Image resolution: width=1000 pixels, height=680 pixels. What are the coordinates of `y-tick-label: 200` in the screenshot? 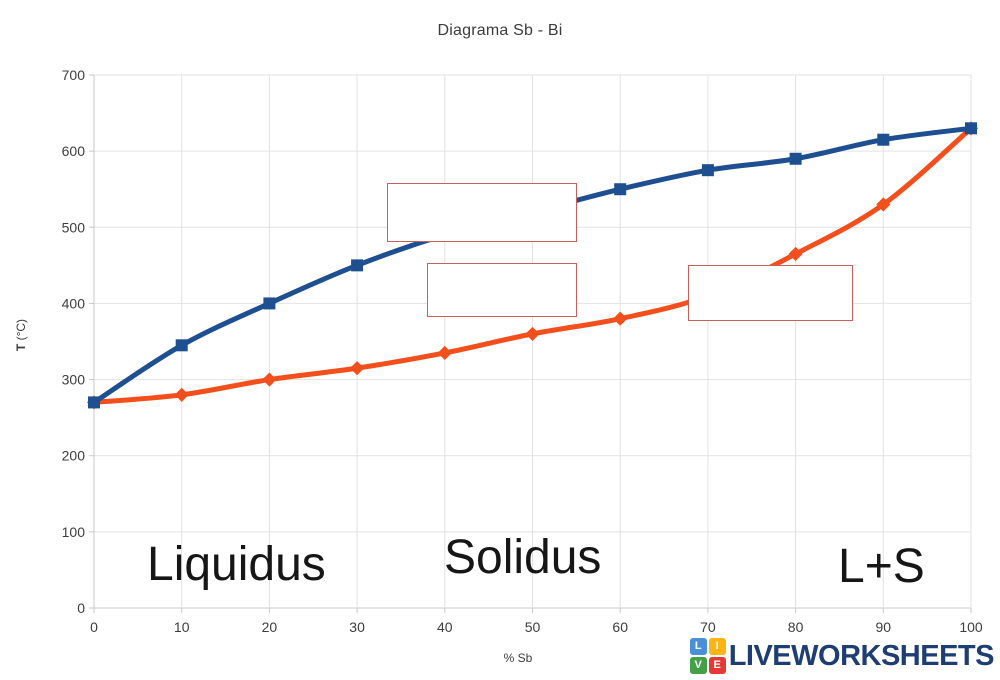 It's located at (74, 456).